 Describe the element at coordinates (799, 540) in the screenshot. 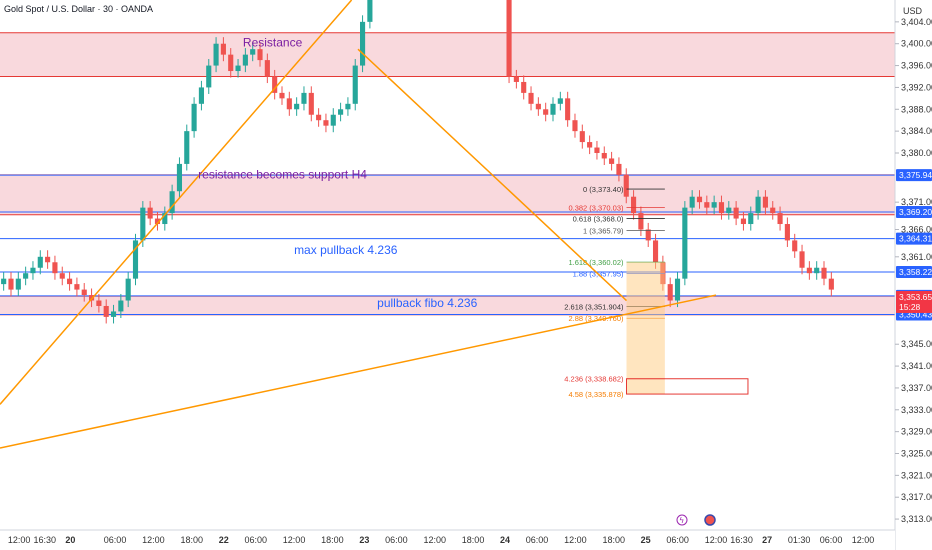

I see `x-tick-label-23: 01:30` at that location.